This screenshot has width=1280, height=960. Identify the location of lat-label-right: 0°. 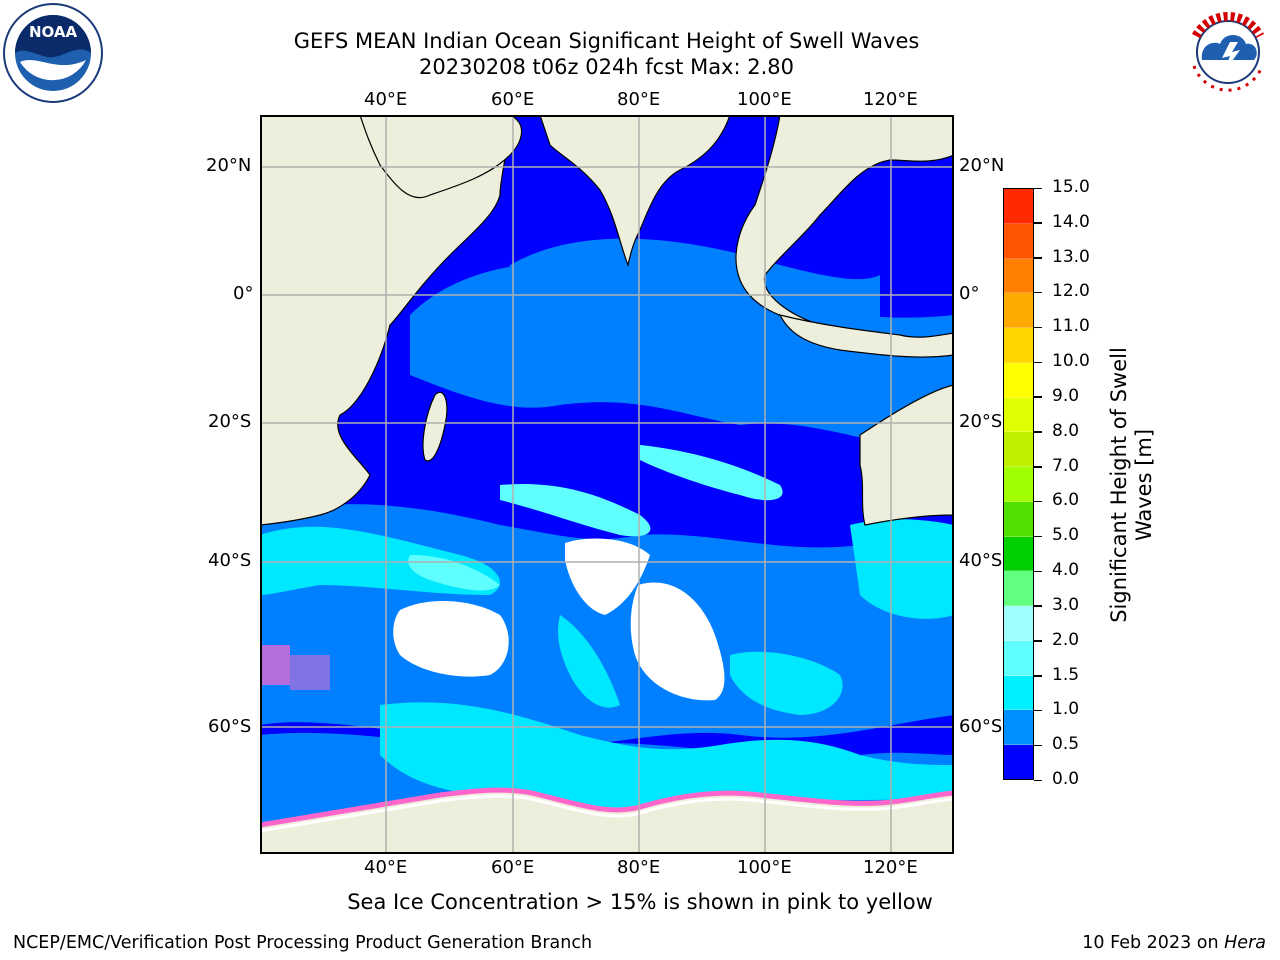
(969, 293).